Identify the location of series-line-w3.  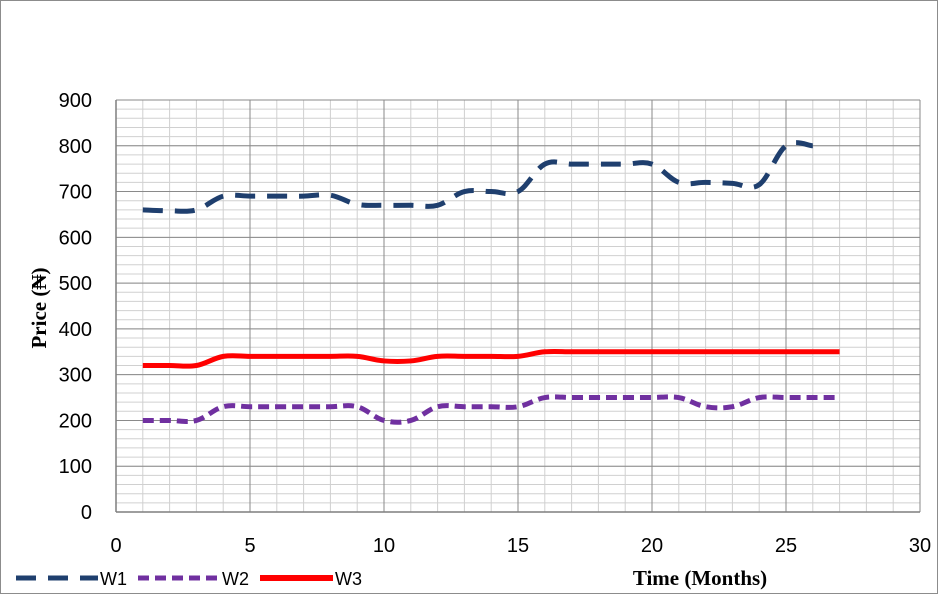
(491, 358).